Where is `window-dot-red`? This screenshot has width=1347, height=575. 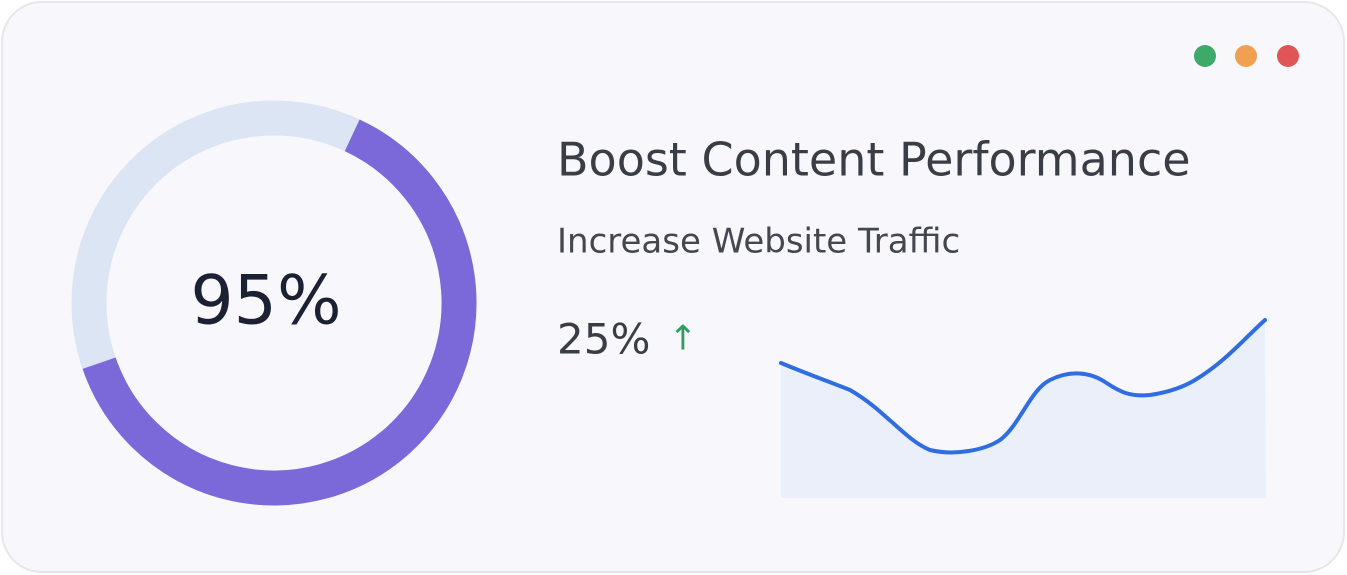 window-dot-red is located at coordinates (1288, 56).